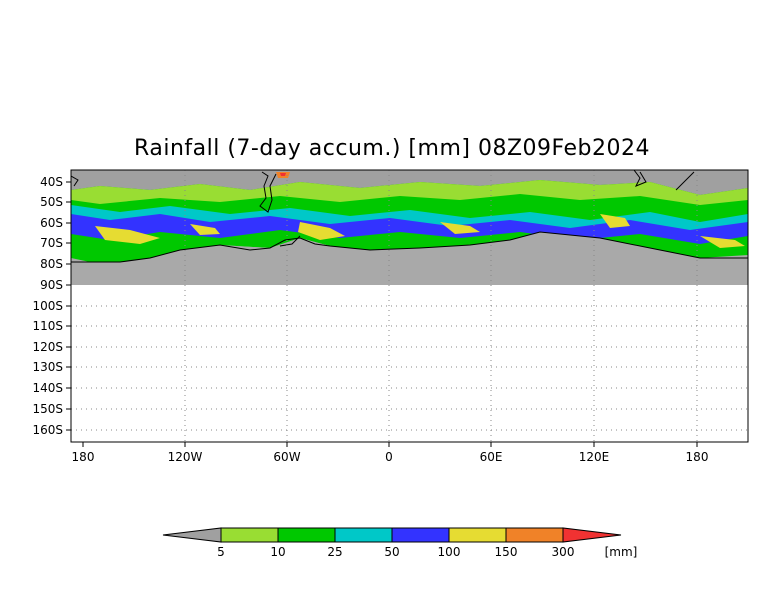 The width and height of the screenshot is (784, 612). What do you see at coordinates (47, 326) in the screenshot?
I see `lat-label: 110S` at bounding box center [47, 326].